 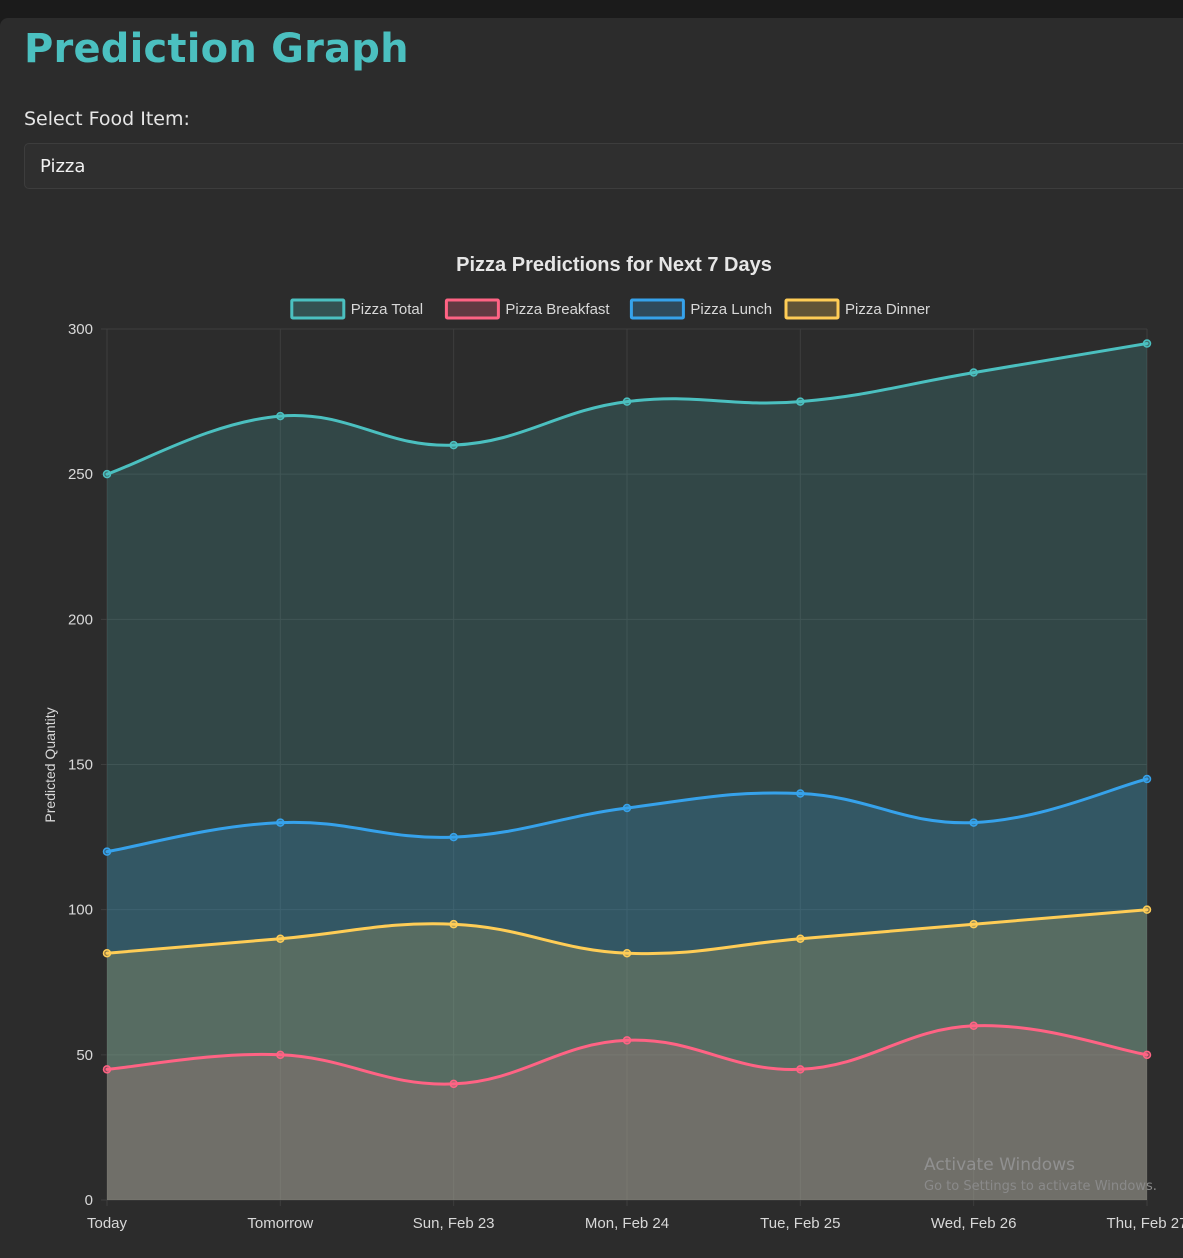 What do you see at coordinates (454, 1223) in the screenshot?
I see `x-tick-label: Sun, Feb 23` at bounding box center [454, 1223].